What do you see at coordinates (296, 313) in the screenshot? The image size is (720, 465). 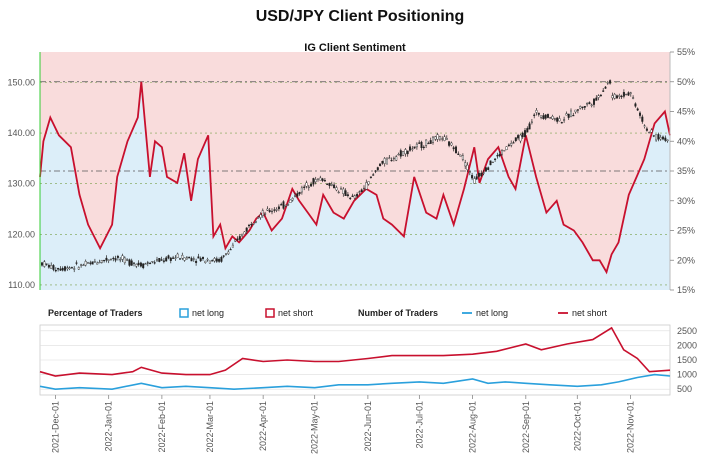 I see `legend-pct-net-short: net short` at bounding box center [296, 313].